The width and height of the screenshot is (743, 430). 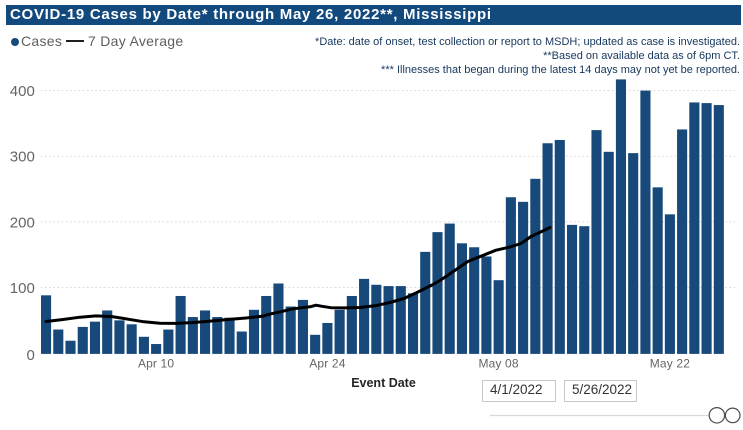 What do you see at coordinates (22, 91) in the screenshot?
I see `svg-text: 400` at bounding box center [22, 91].